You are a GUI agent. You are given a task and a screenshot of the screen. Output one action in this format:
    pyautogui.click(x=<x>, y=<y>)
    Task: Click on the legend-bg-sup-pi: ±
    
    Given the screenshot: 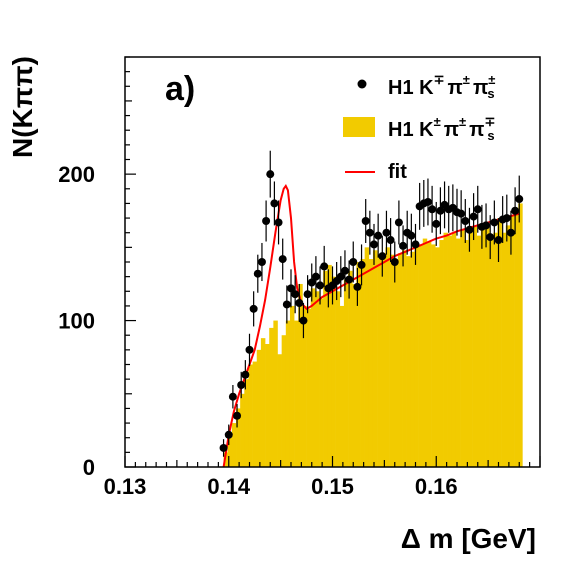 What is the action you would take?
    pyautogui.click(x=462, y=121)
    